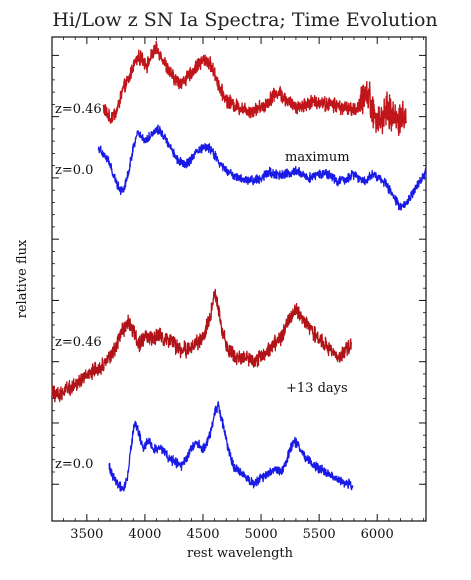  What do you see at coordinates (317, 388) in the screenshot?
I see `annotation-plus13days: +13 days` at bounding box center [317, 388].